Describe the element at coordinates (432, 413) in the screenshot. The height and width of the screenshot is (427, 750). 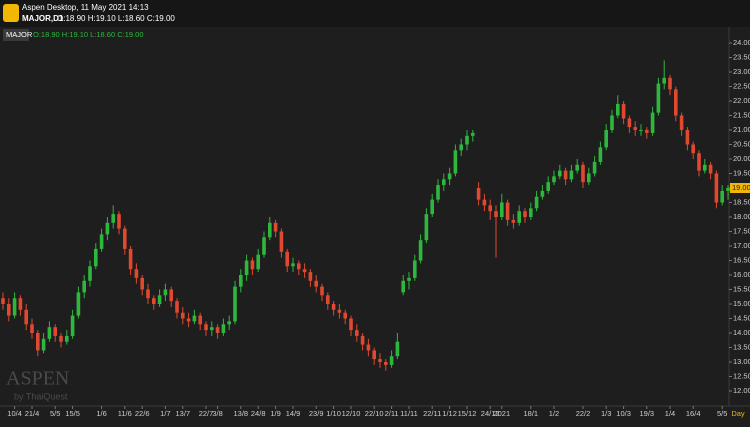
I see `x-tick-label: 22/11` at that location.